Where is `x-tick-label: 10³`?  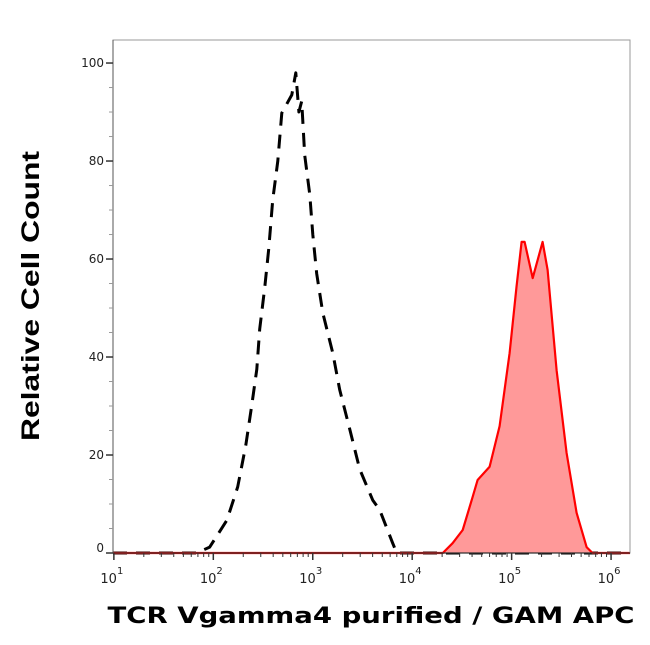
x-tick-label: 10³ is located at coordinates (310, 576).